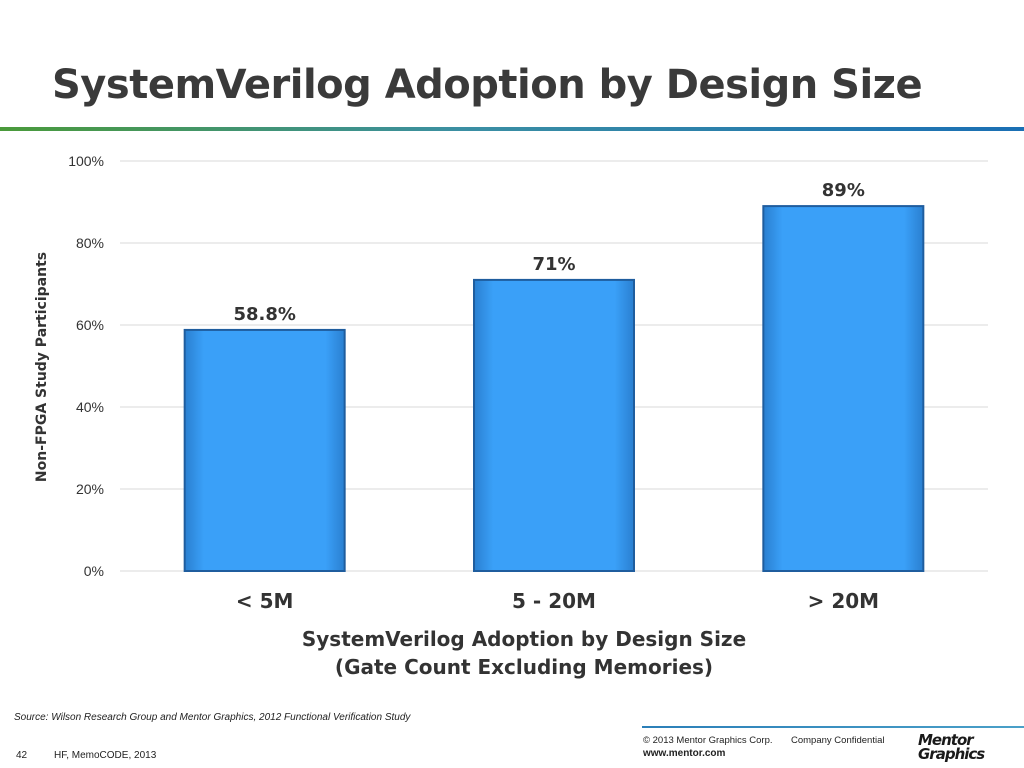 The width and height of the screenshot is (1024, 768). I want to click on mentor-graphics-logo: Mentor Graphics, so click(958, 749).